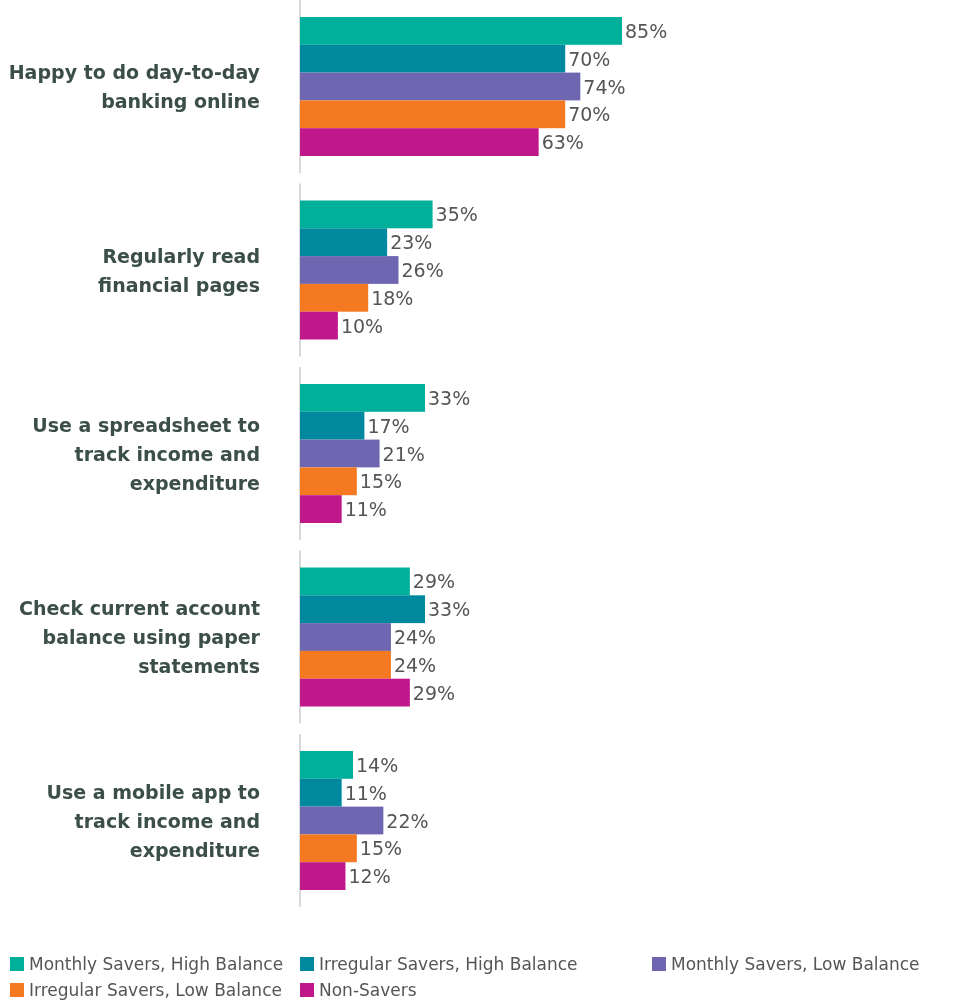 The image size is (955, 1003). What do you see at coordinates (377, 764) in the screenshot?
I see `data-label: 14%` at bounding box center [377, 764].